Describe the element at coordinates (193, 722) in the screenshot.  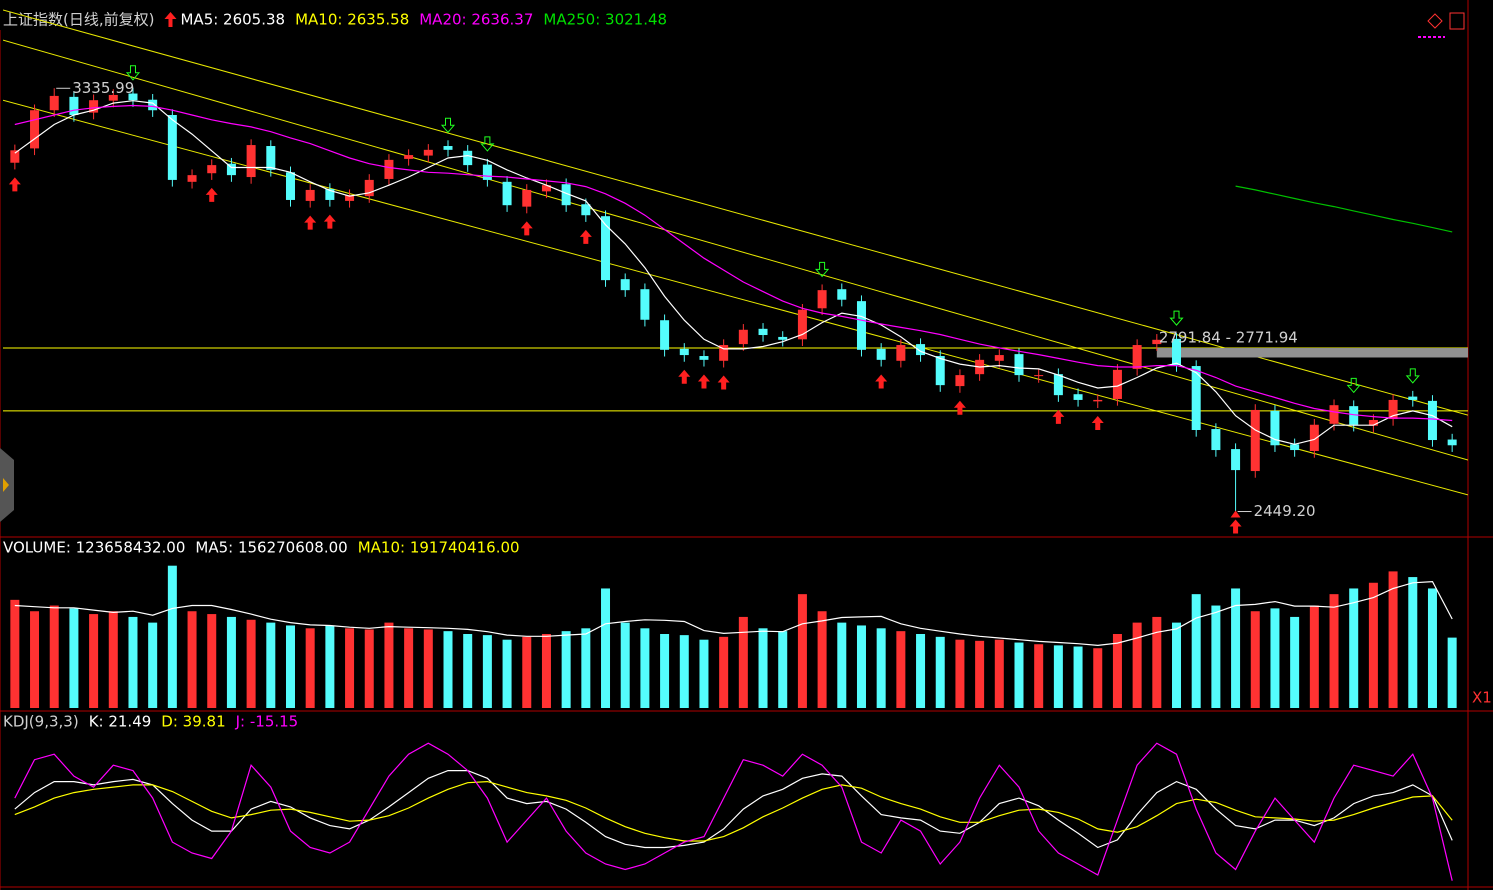
I see `legend-item: D: 39.81` at that location.